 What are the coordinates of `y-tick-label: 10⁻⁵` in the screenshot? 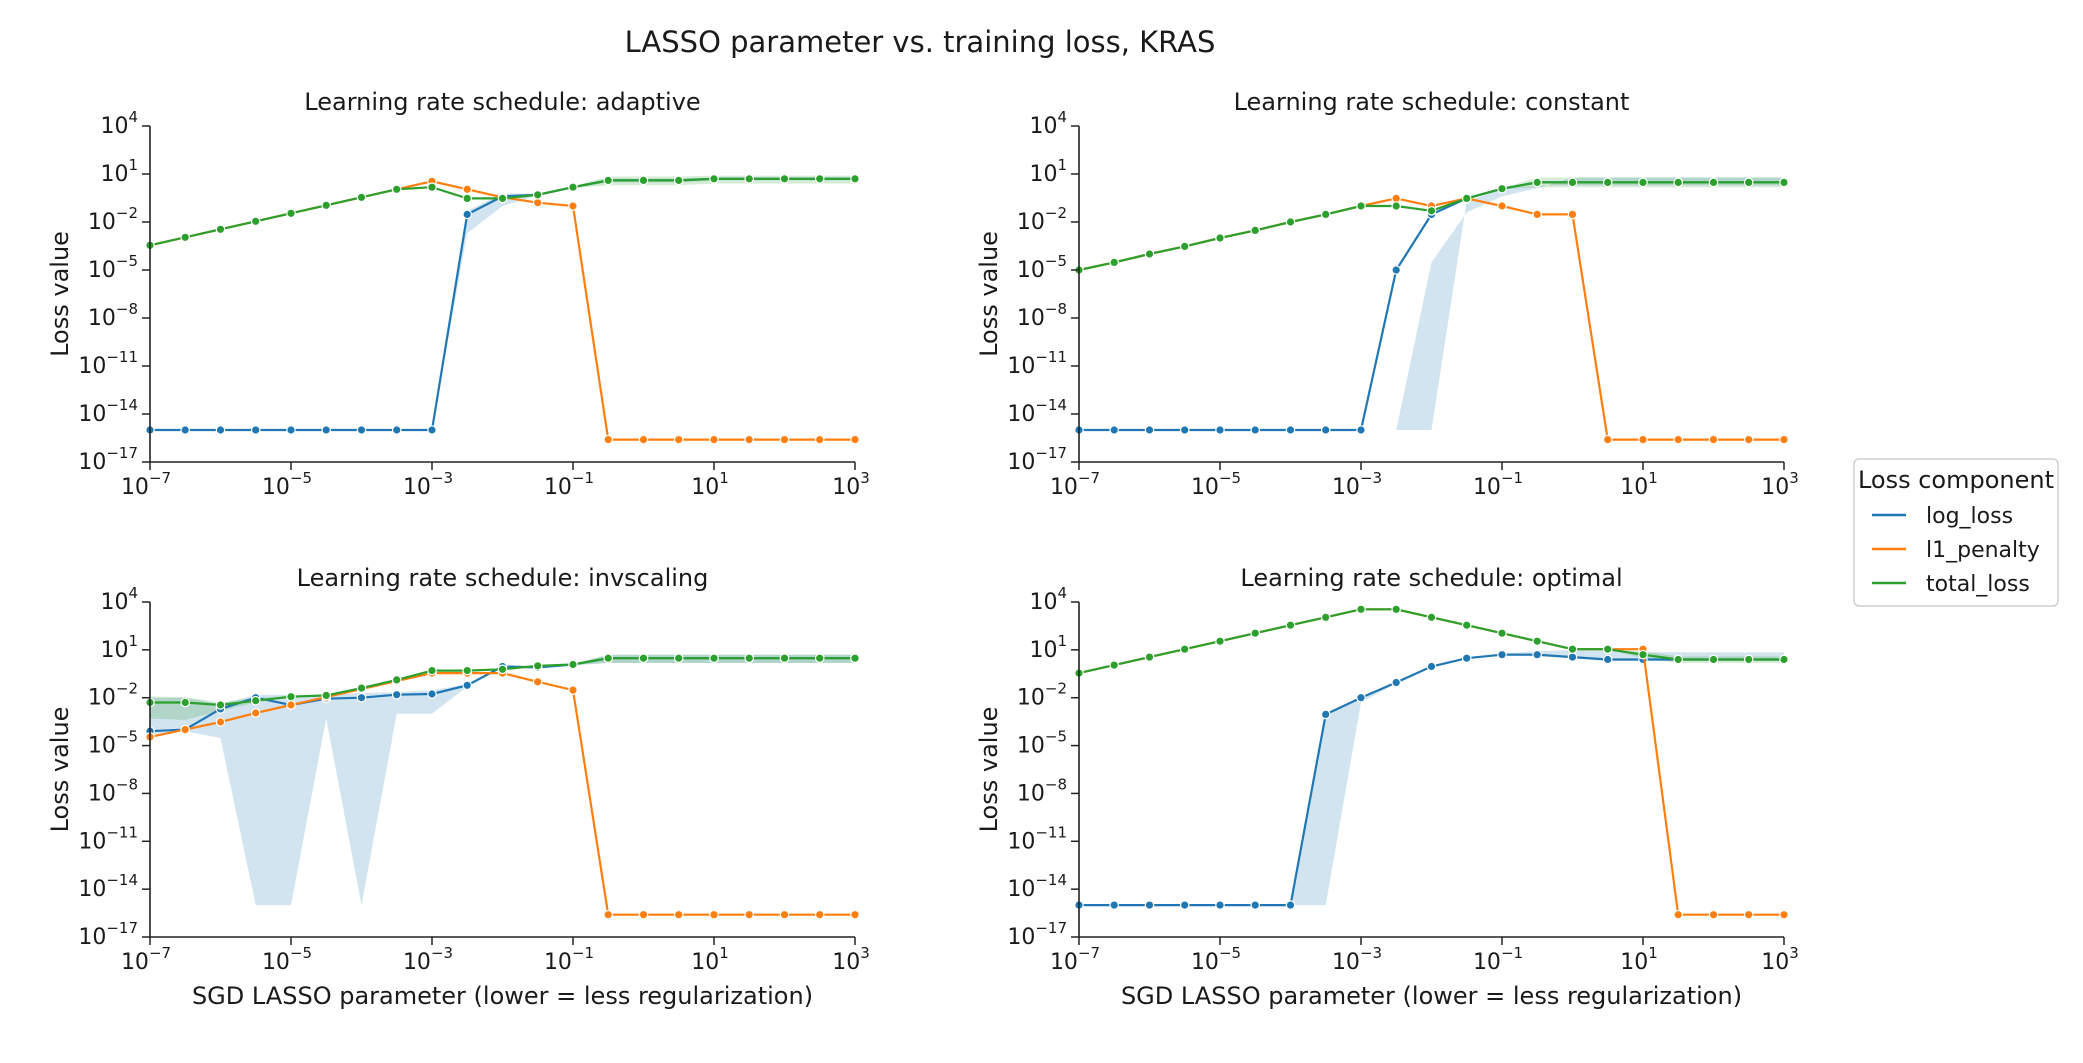 It's located at (1042, 743).